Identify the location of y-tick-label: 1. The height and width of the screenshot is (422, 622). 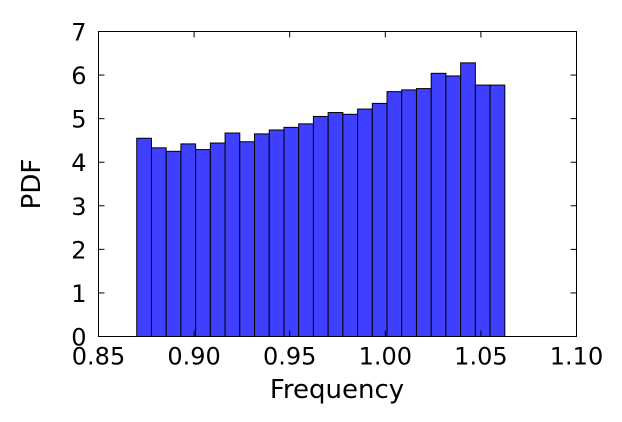
(78, 294).